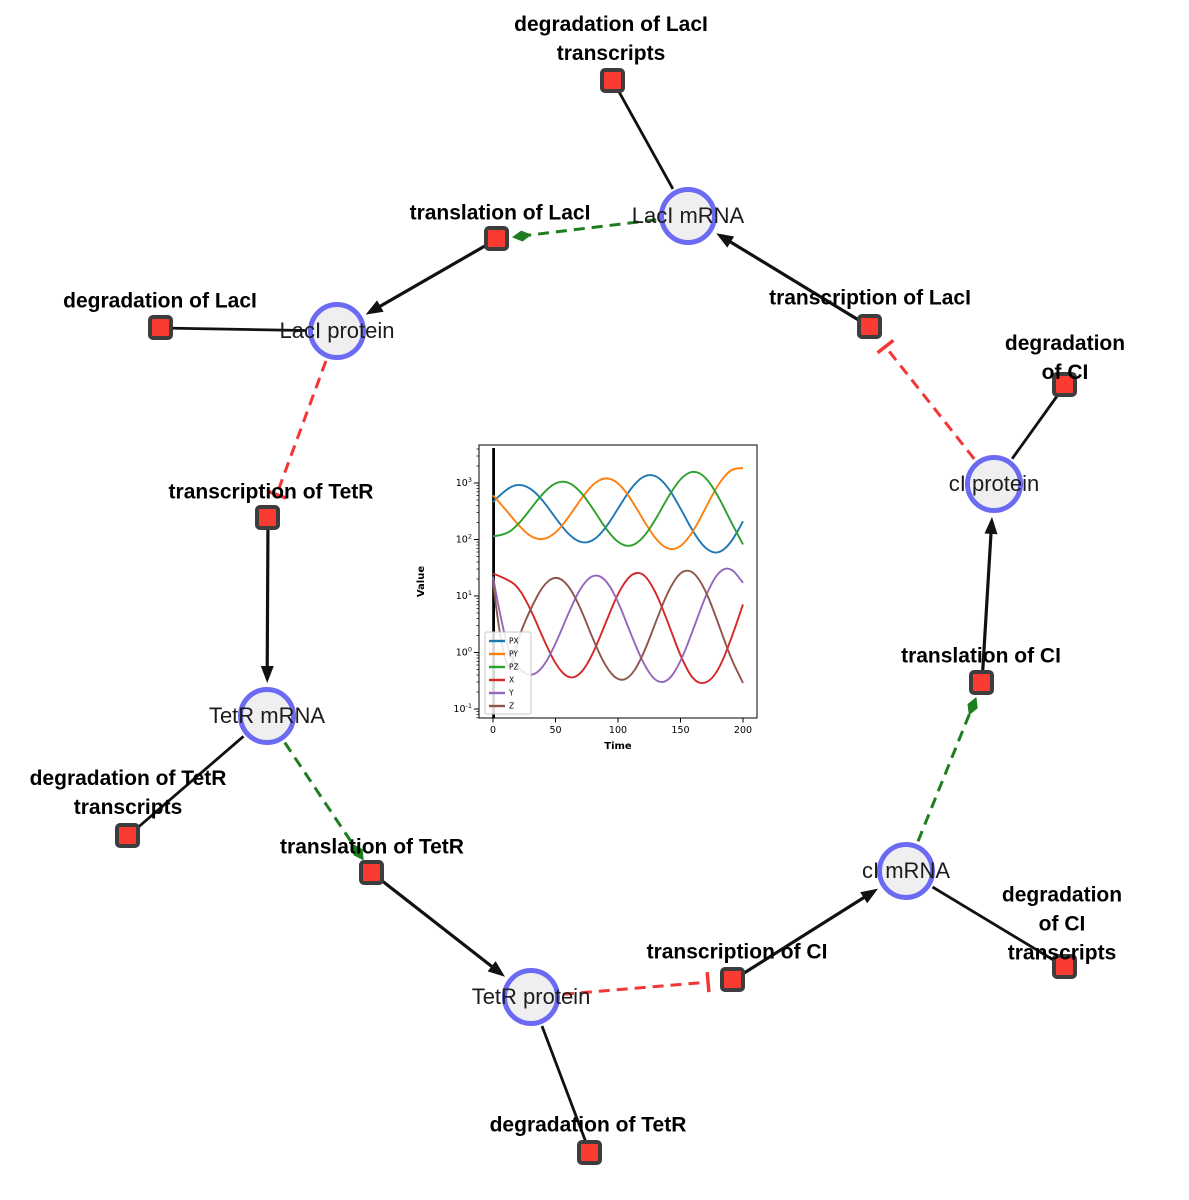 This screenshot has height=1200, width=1189. I want to click on process-node-degradation-of-laci-transcripts, so click(612, 80).